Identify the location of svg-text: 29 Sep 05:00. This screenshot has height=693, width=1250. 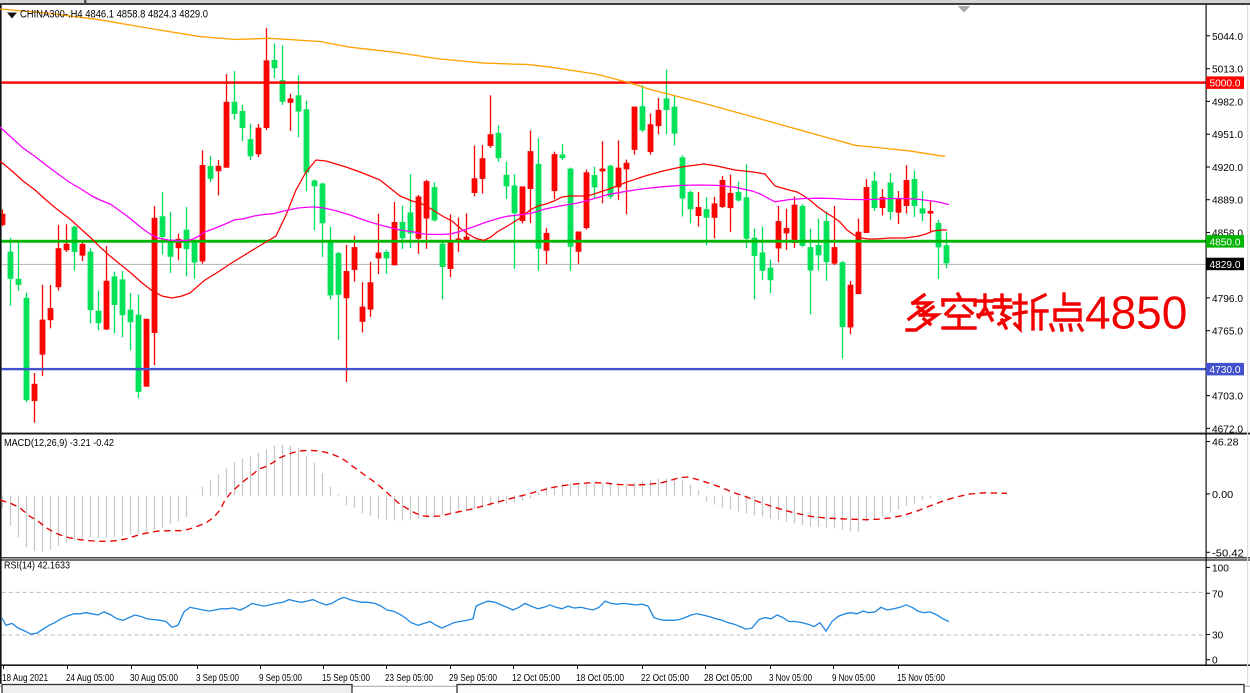
(473, 678).